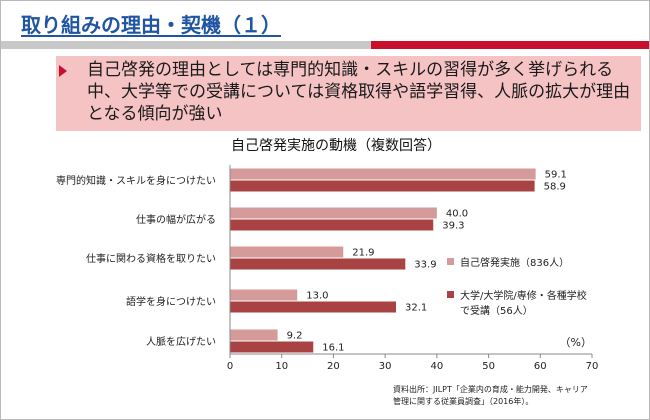 The image size is (650, 420). Describe the element at coordinates (176, 219) in the screenshot. I see `category-label: 仕事の幅が広がる` at that location.